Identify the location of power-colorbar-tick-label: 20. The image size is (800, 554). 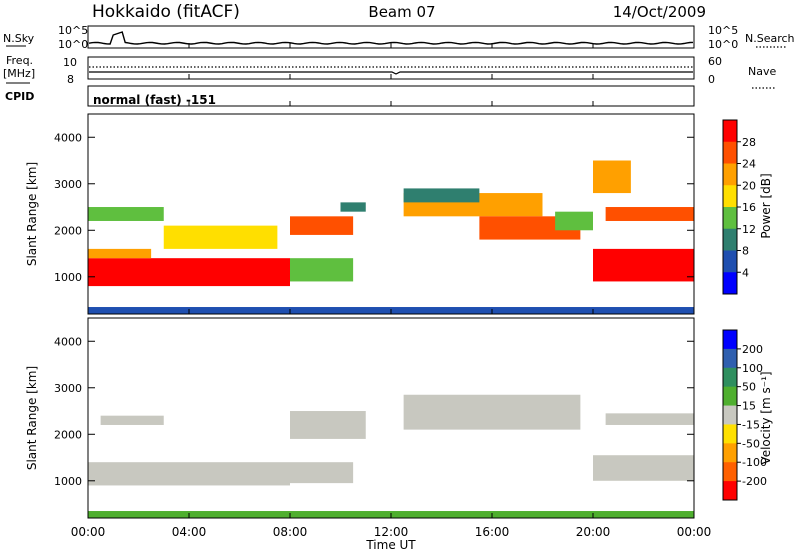
(749, 185).